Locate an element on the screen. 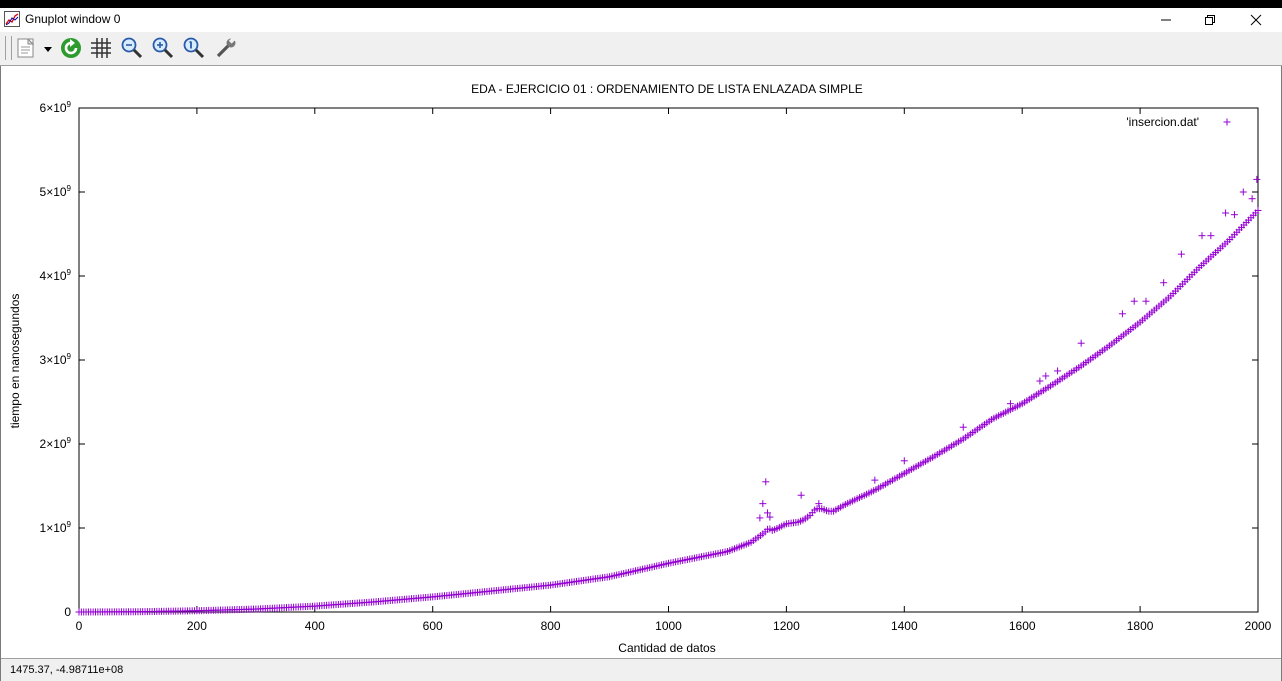 This screenshot has height=681, width=1282. x-tick-label: 1400 is located at coordinates (904, 626).